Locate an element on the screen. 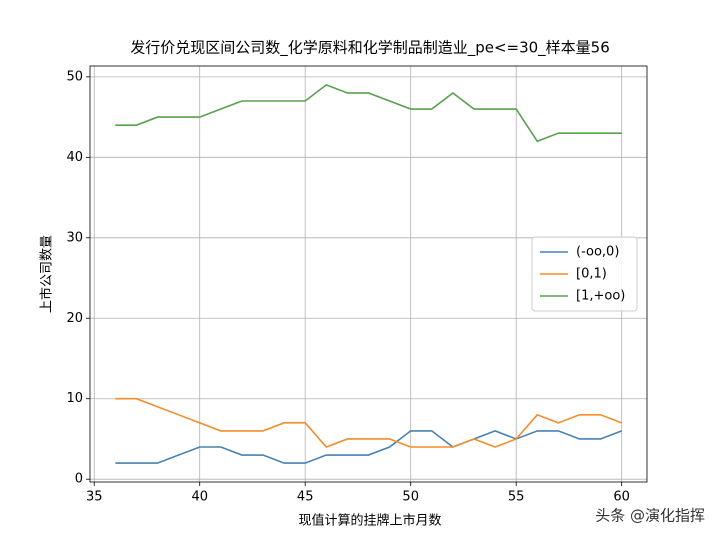  y-tick-label: 30 is located at coordinates (74, 237).